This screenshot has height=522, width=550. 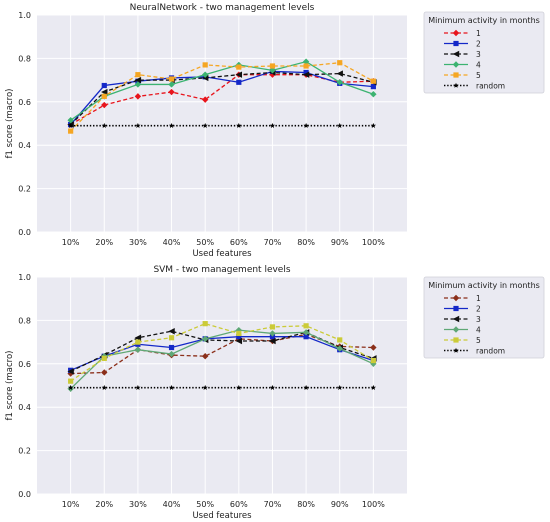 What do you see at coordinates (478, 340) in the screenshot?
I see `legend-label: 5` at bounding box center [478, 340].